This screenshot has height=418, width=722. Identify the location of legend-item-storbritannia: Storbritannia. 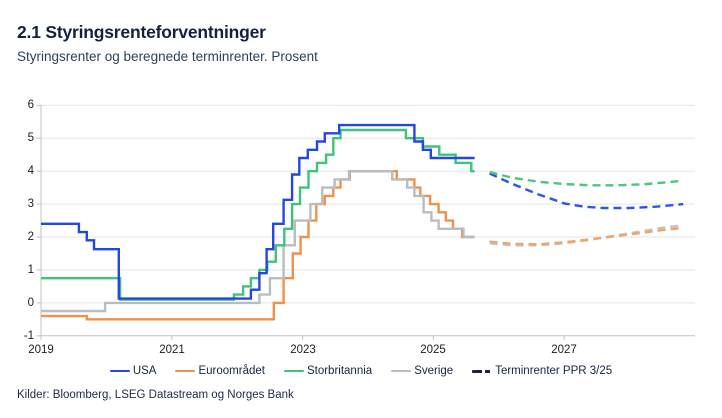
(327, 371).